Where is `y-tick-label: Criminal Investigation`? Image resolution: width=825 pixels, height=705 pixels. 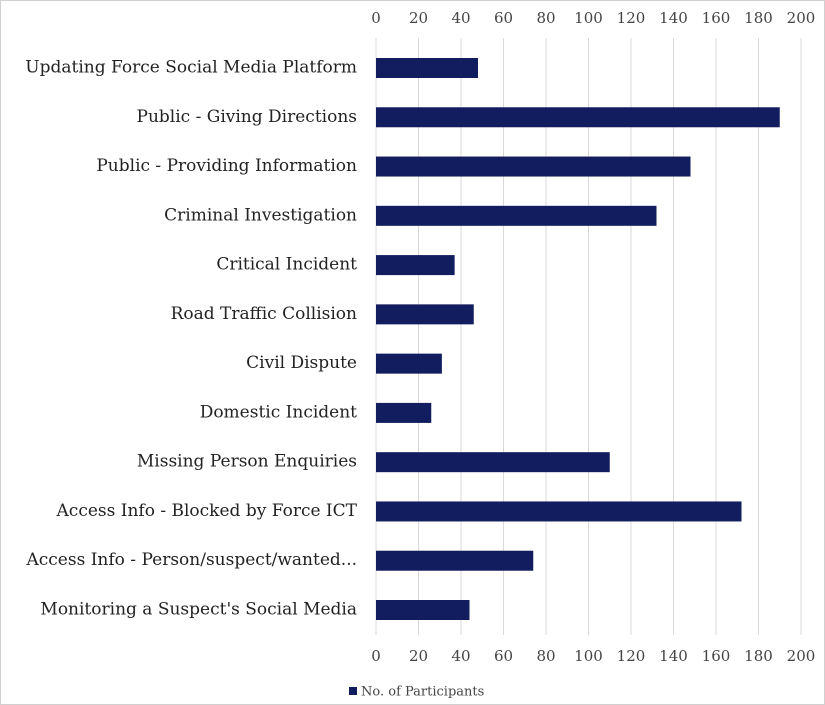
y-tick-label: Criminal Investigation is located at coordinates (260, 215).